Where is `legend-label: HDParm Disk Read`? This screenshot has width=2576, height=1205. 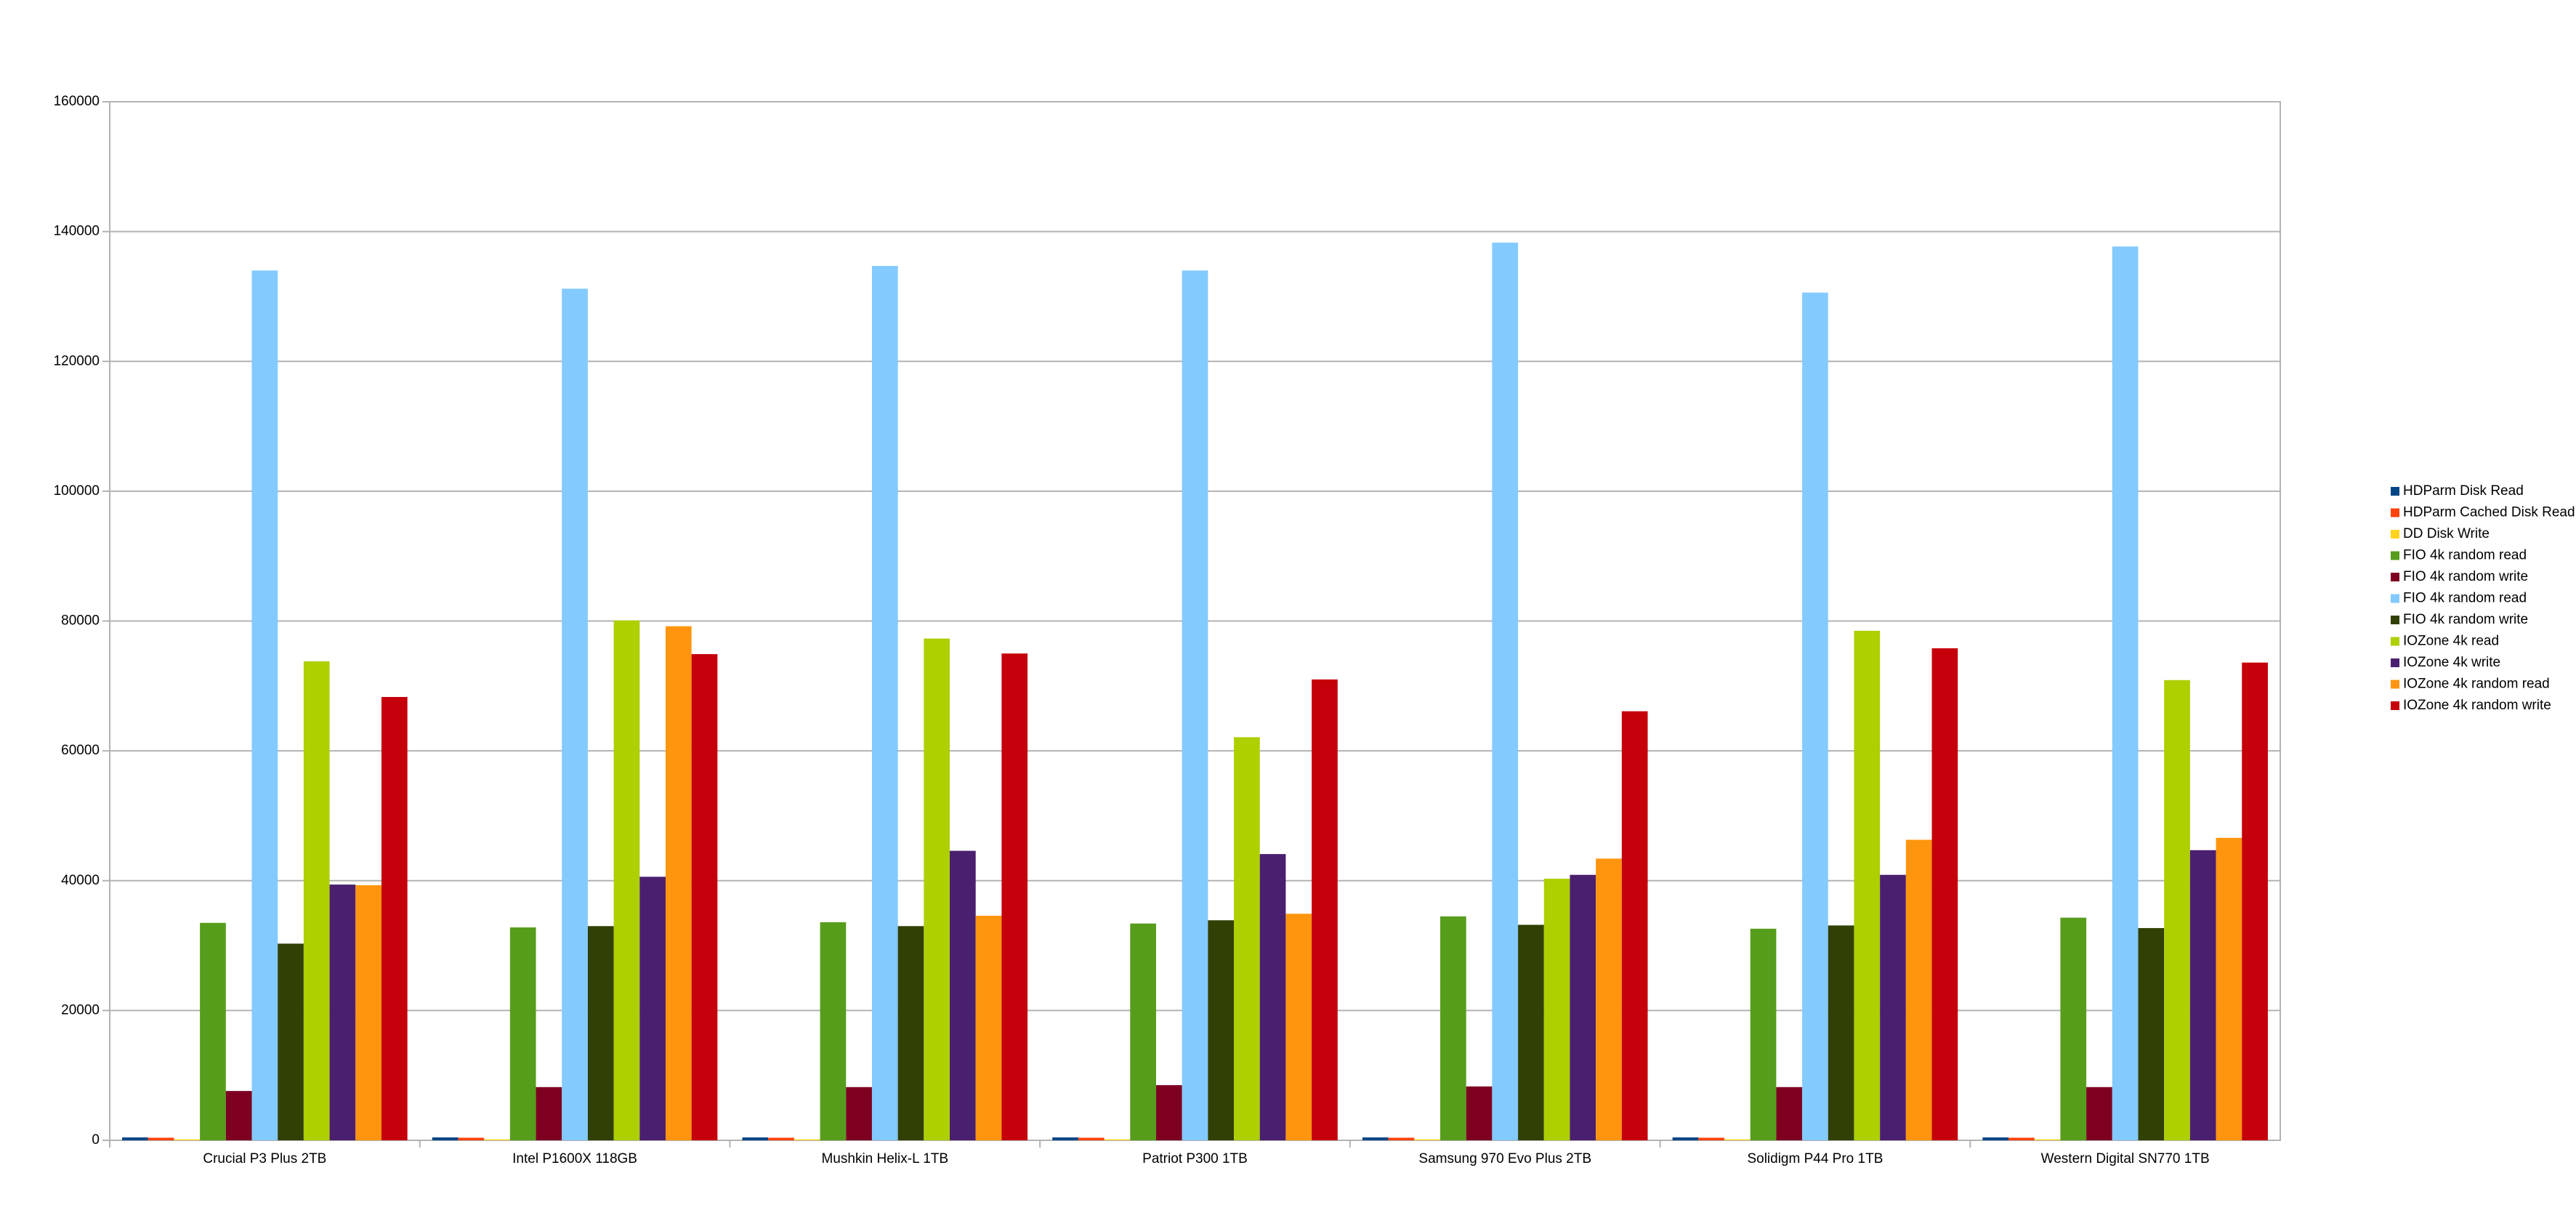
legend-label: HDParm Disk Read is located at coordinates (2464, 491).